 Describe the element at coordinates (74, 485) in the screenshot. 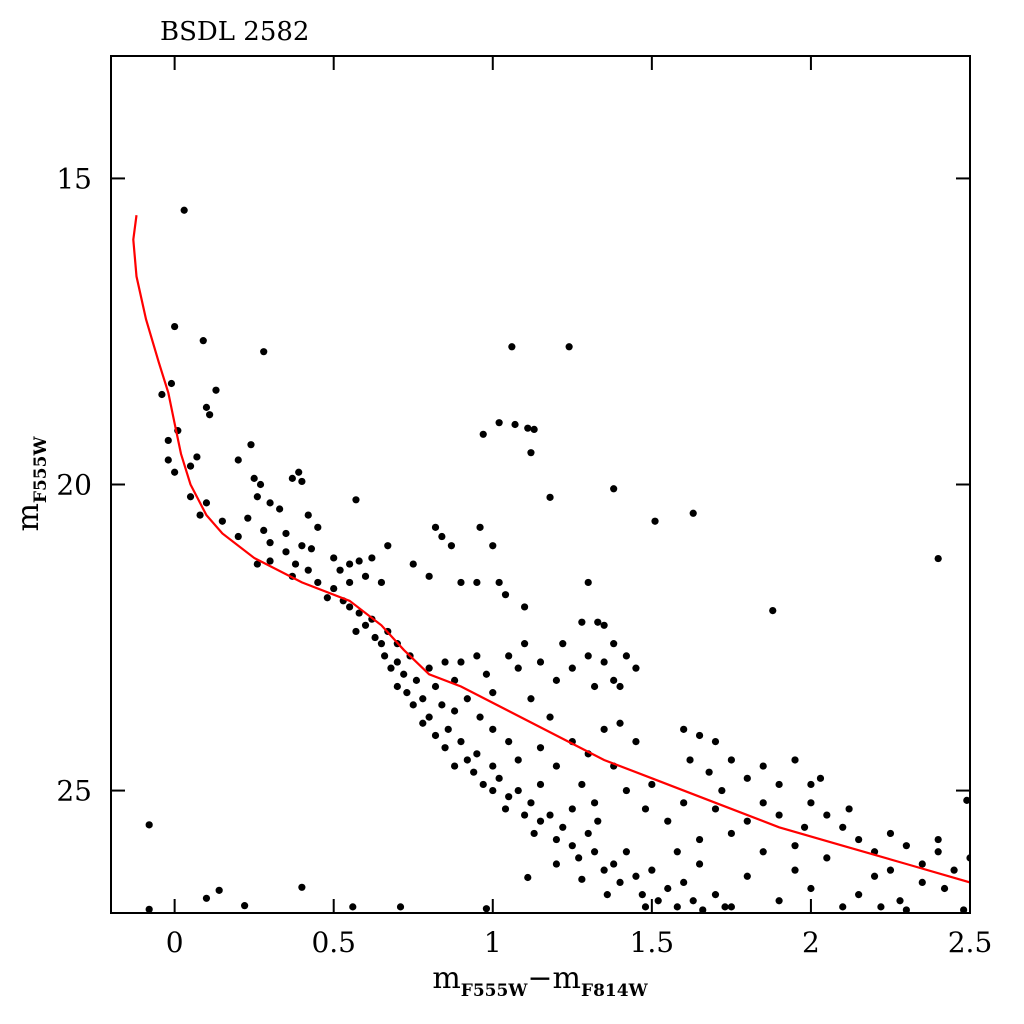

I see `y-tick-label: 20` at that location.